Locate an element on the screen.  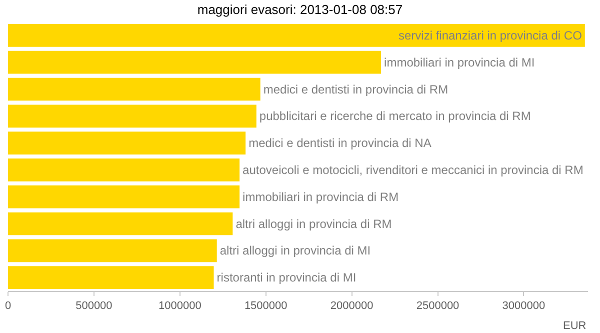
x-axis-title: EUR is located at coordinates (574, 326).